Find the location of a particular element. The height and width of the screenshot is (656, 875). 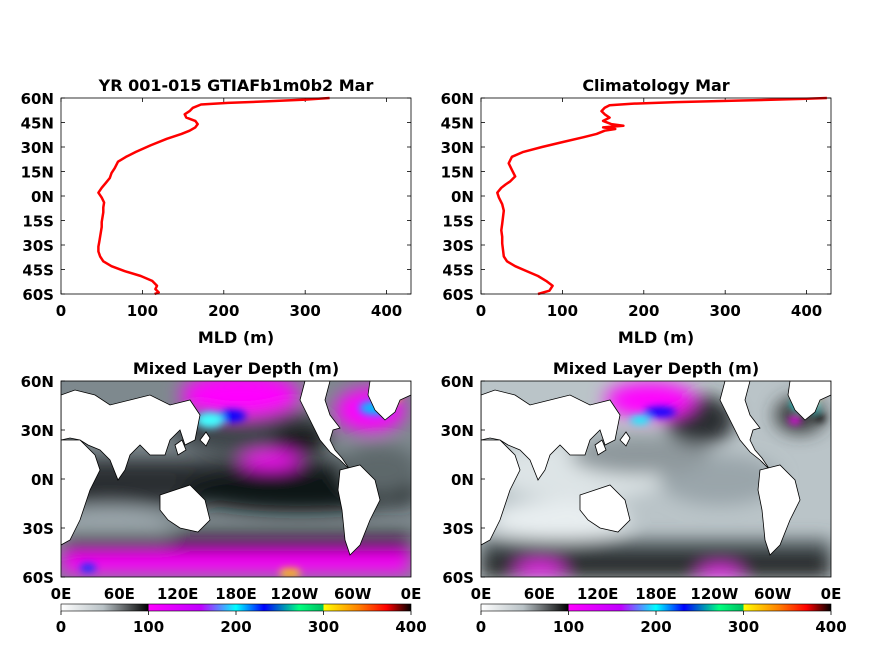

mld-field-climatology is located at coordinates (656, 479).